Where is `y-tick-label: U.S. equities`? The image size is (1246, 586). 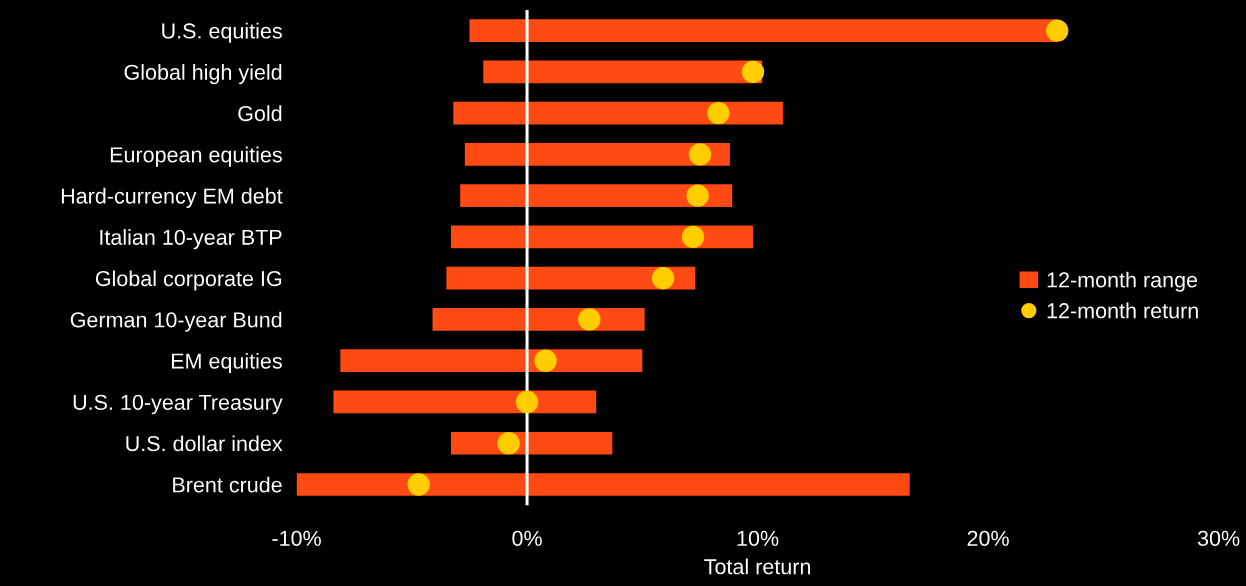
y-tick-label: U.S. equities is located at coordinates (222, 32).